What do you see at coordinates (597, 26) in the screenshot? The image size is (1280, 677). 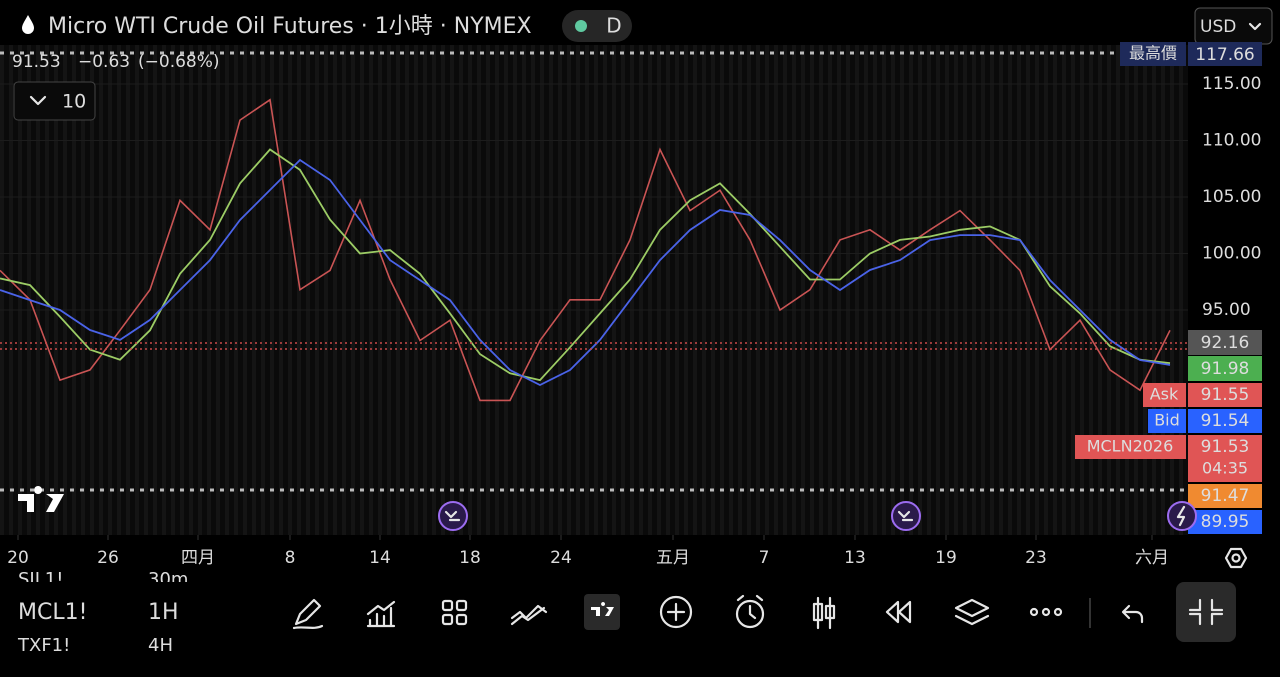 I see `badge-bg` at bounding box center [597, 26].